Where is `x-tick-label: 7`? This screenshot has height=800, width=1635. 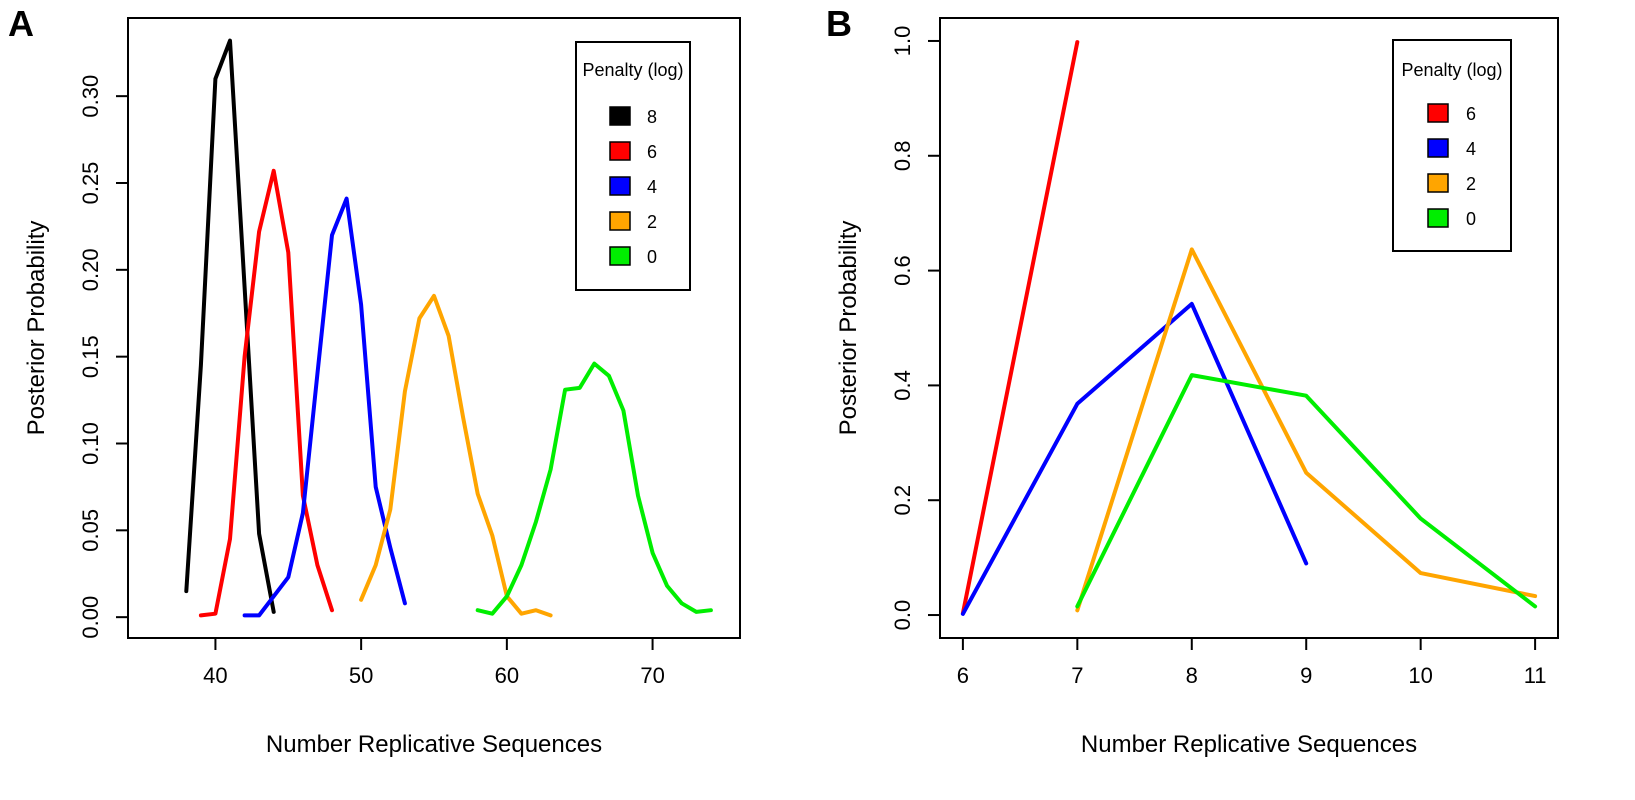
x-tick-label: 7 is located at coordinates (1077, 675).